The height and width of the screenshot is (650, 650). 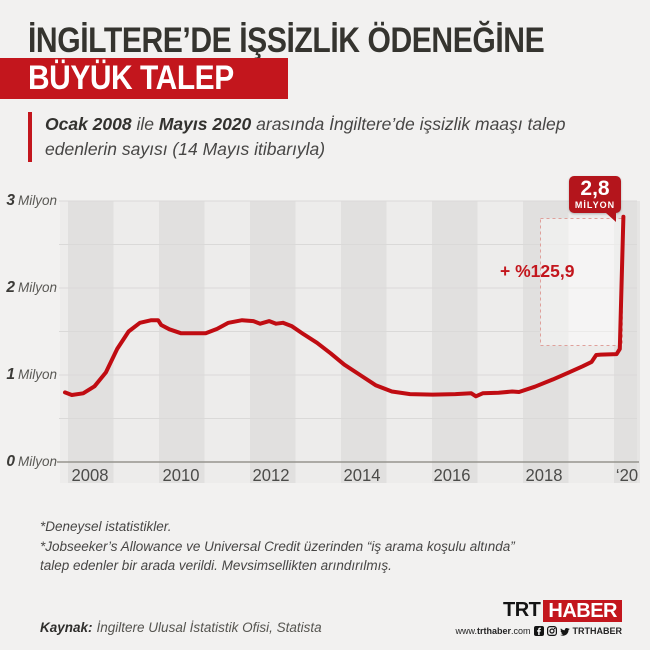 What do you see at coordinates (145, 124) in the screenshot?
I see `subtitle-mid: ile` at bounding box center [145, 124].